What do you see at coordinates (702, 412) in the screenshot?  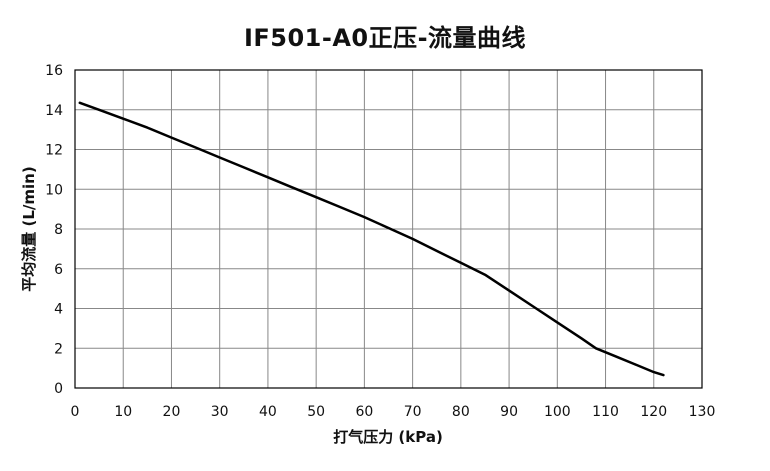 I see `x-tick-label: 130` at bounding box center [702, 412].